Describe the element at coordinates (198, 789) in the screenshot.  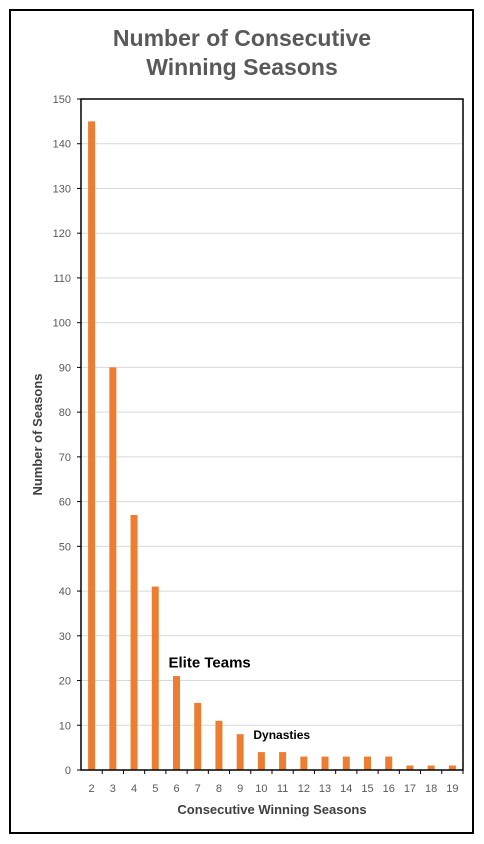
I see `x-tick-label: 7` at that location.